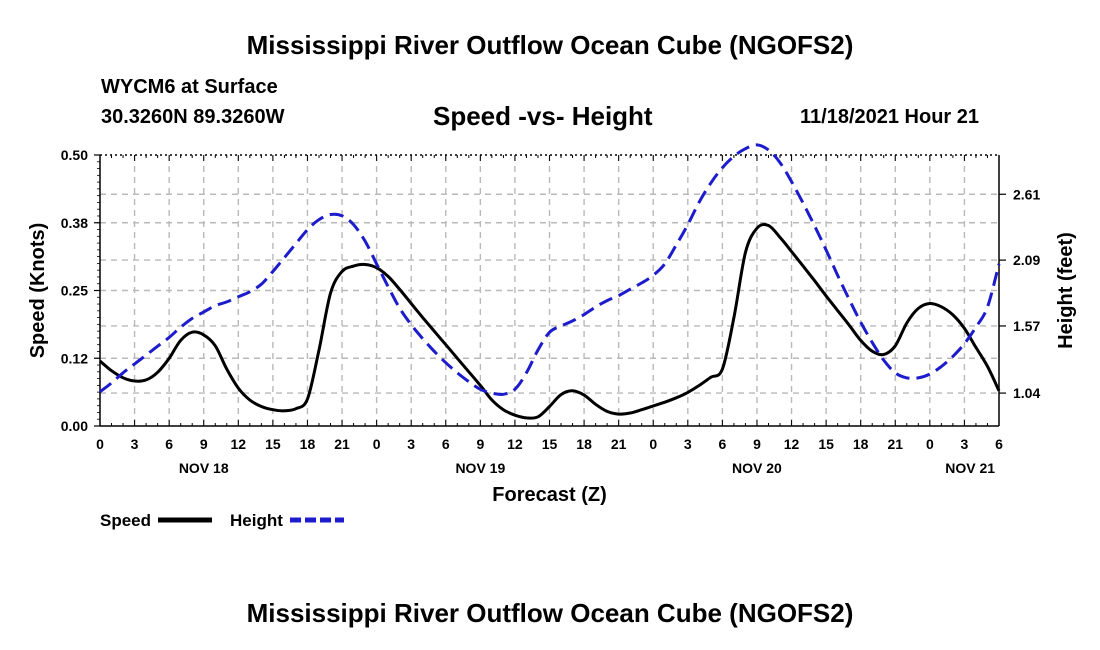 This screenshot has height=650, width=1100. I want to click on y2-axis-title: Height (feet), so click(1066, 290).